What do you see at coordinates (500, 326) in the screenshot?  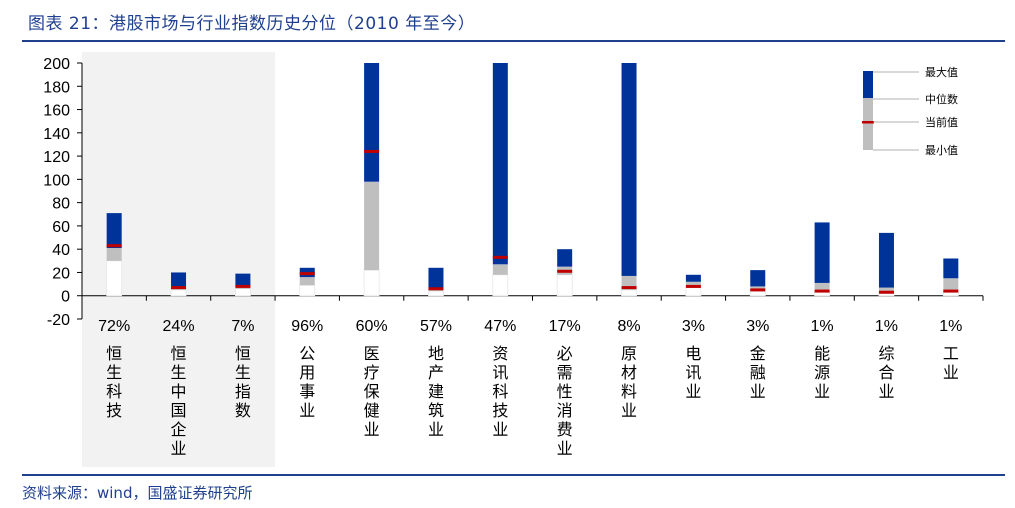 I see `percentile-label: 47%` at bounding box center [500, 326].